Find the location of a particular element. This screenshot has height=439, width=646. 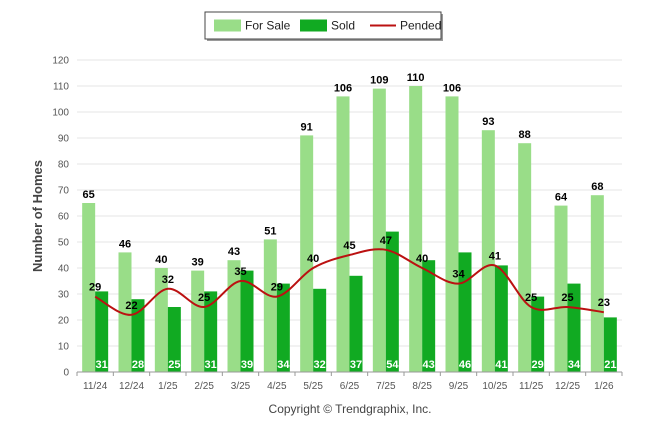

sold-value-label: 25 is located at coordinates (174, 365).